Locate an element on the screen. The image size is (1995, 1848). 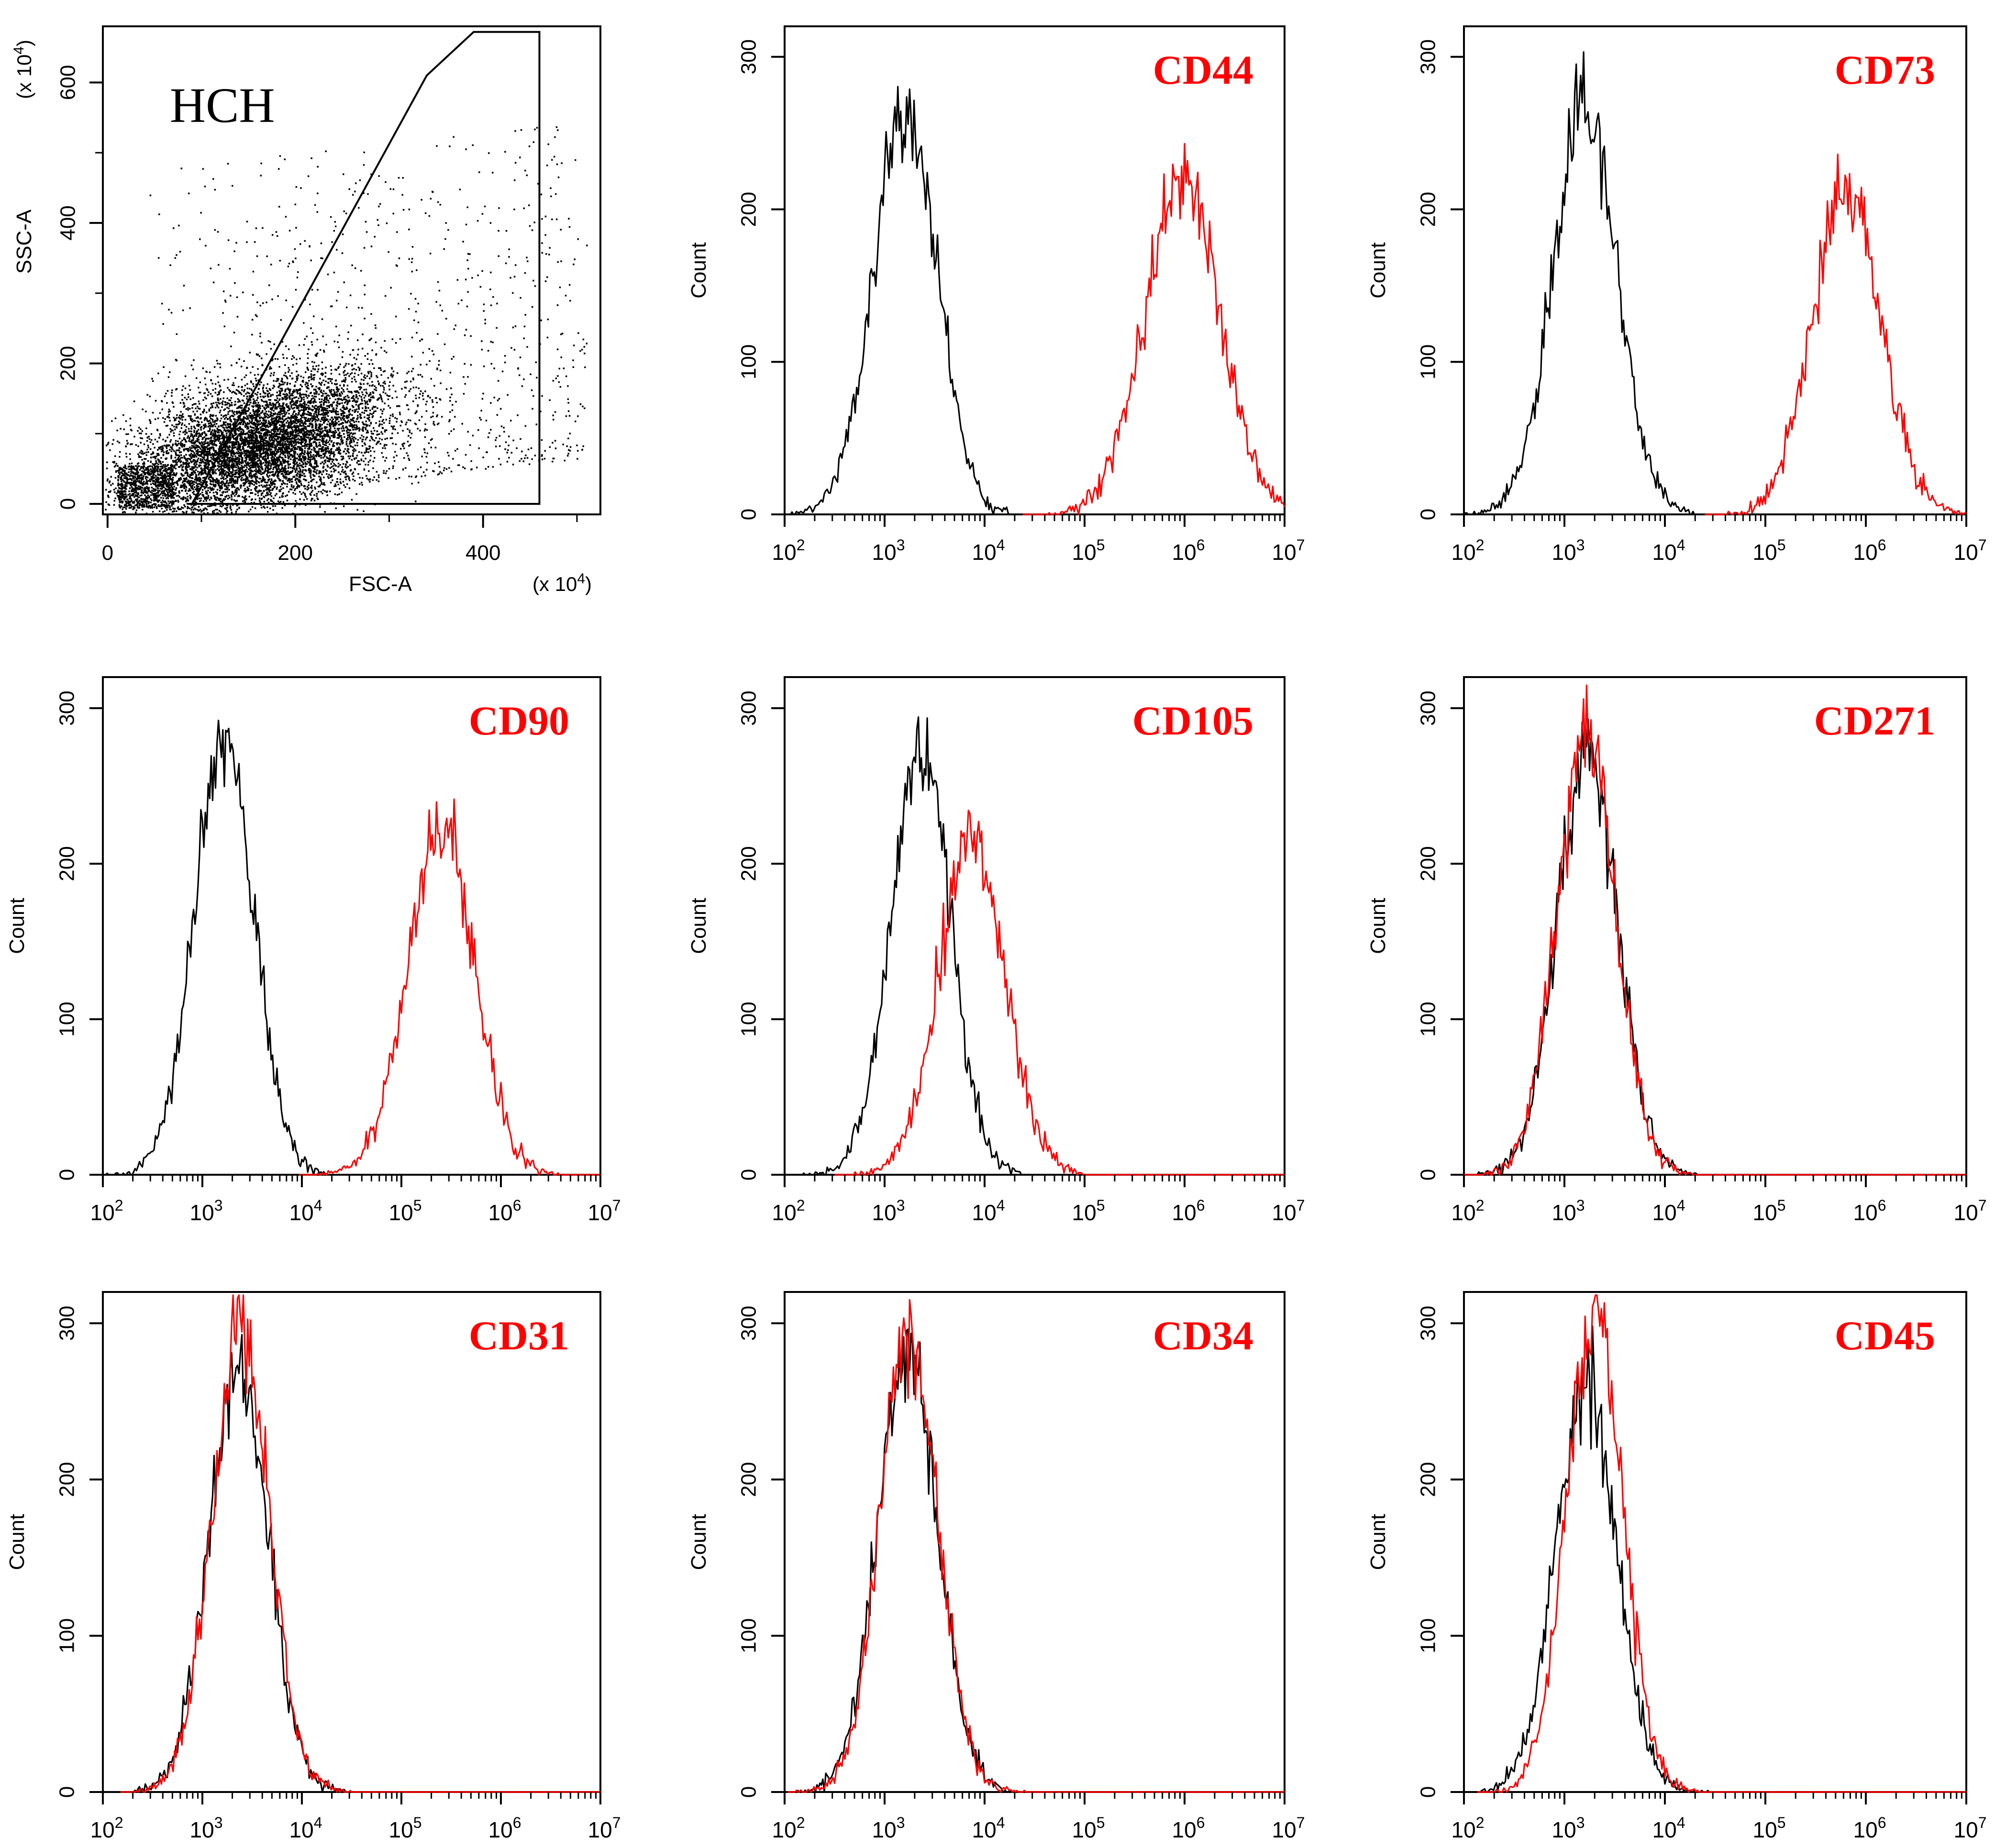
histogram-cd90 is located at coordinates (450, 987).